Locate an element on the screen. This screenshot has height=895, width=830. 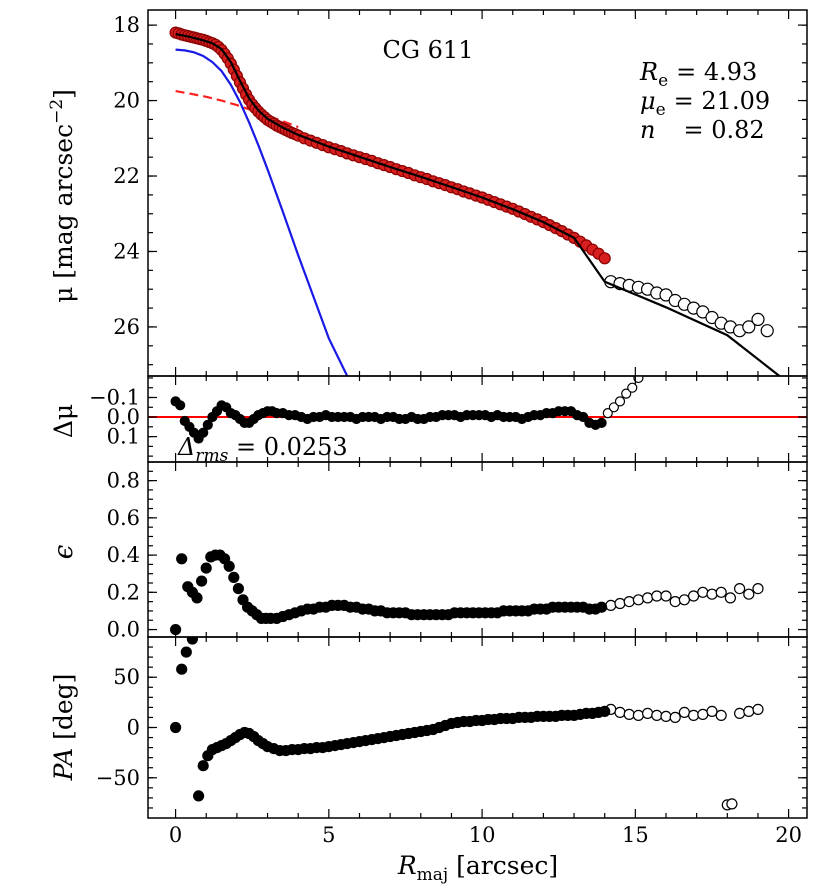
y-tick-label: 50 is located at coordinates (126, 677).